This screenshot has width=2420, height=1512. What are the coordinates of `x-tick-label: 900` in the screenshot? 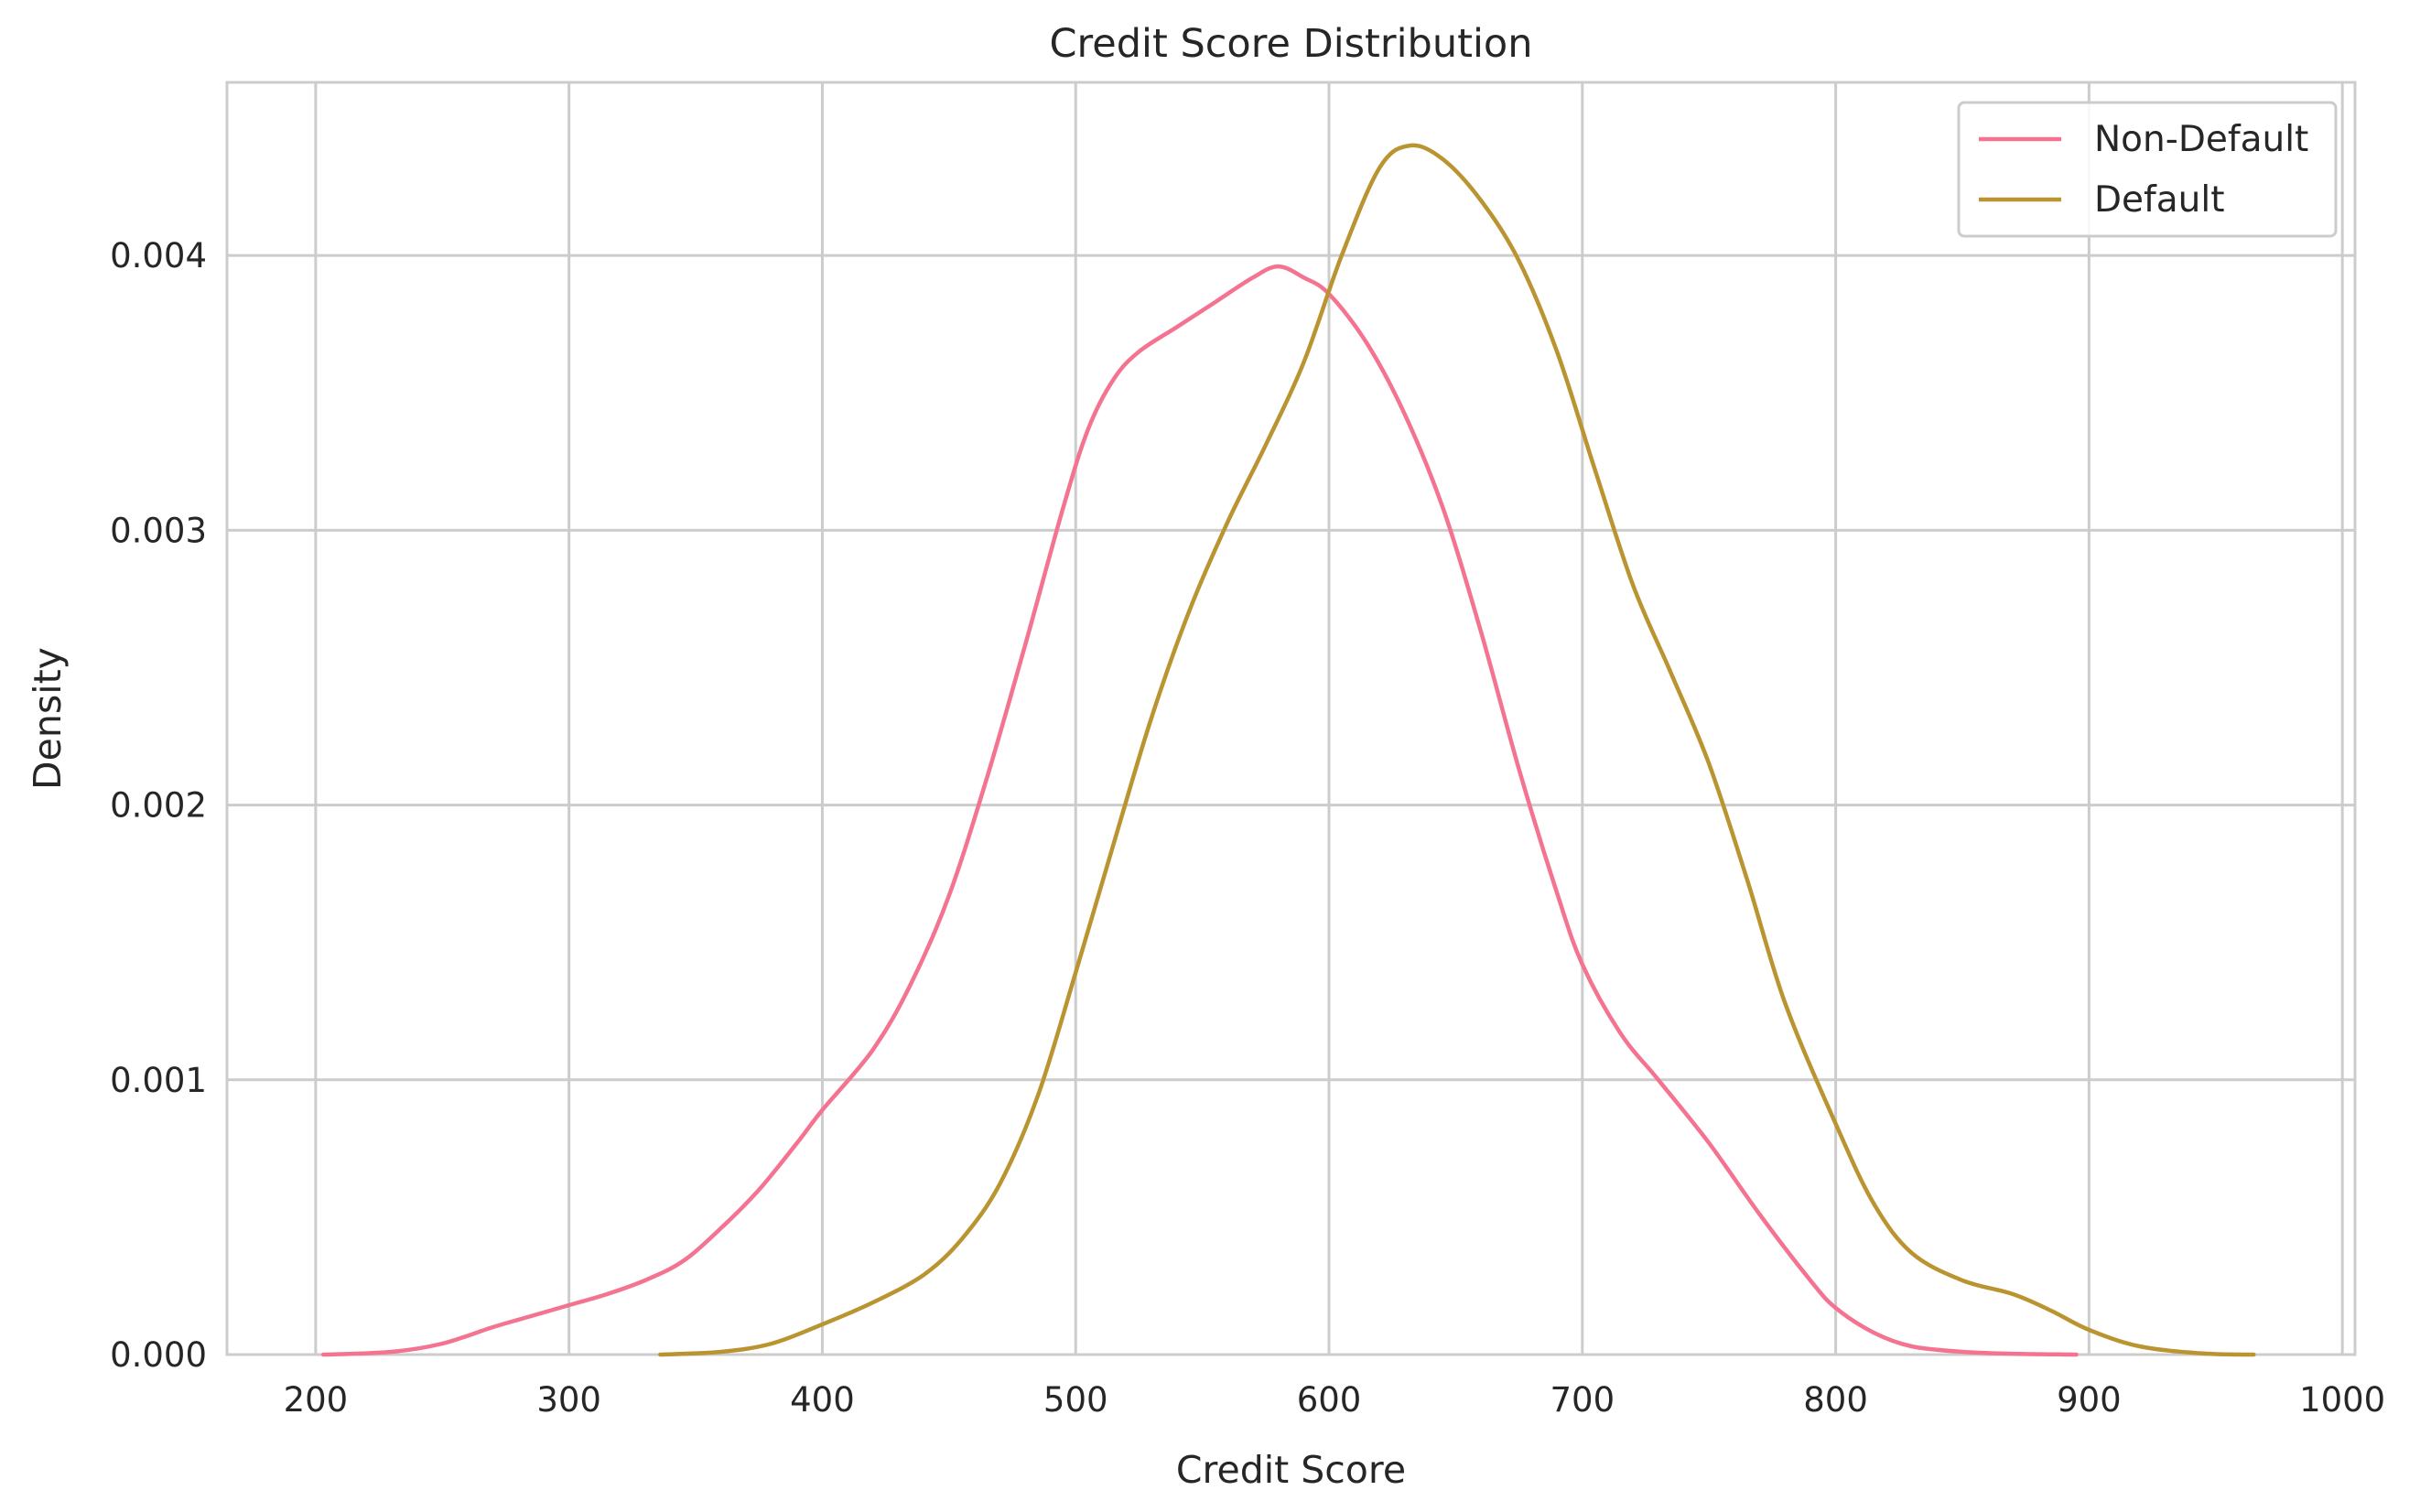 It's located at (2089, 1400).